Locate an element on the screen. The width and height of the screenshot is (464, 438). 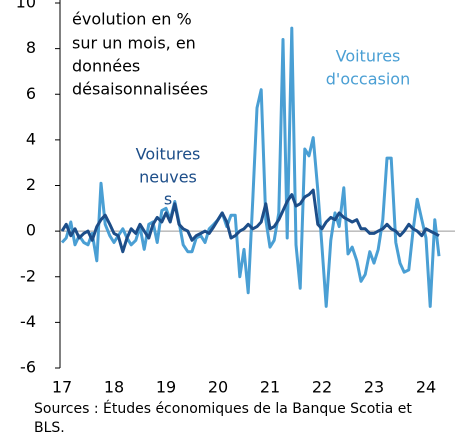
x-tick-label: 19 is located at coordinates (166, 387).